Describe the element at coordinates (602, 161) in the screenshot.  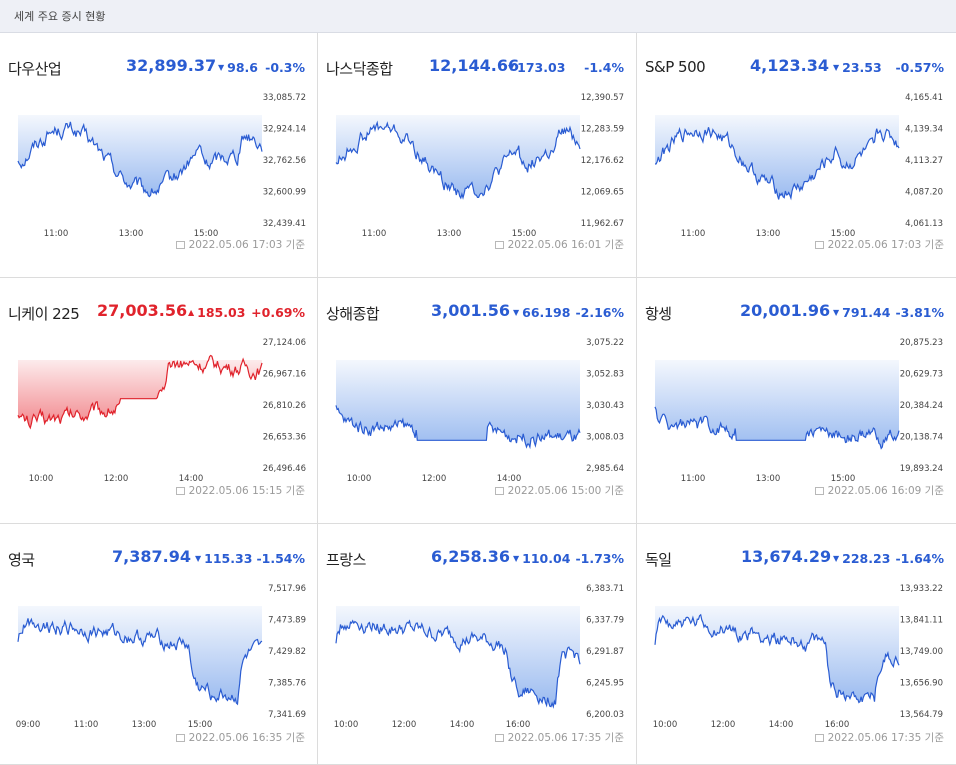
I see `y-tick-label: 12,176.62` at that location.